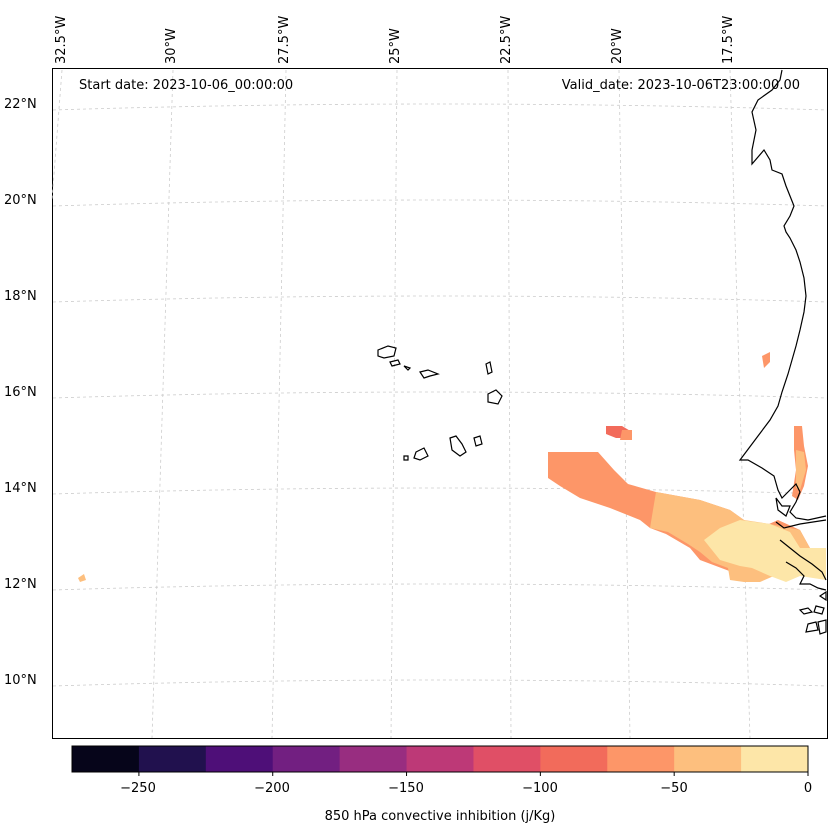 The image size is (837, 836). Describe the element at coordinates (406, 458) in the screenshot. I see `brava-island` at that location.